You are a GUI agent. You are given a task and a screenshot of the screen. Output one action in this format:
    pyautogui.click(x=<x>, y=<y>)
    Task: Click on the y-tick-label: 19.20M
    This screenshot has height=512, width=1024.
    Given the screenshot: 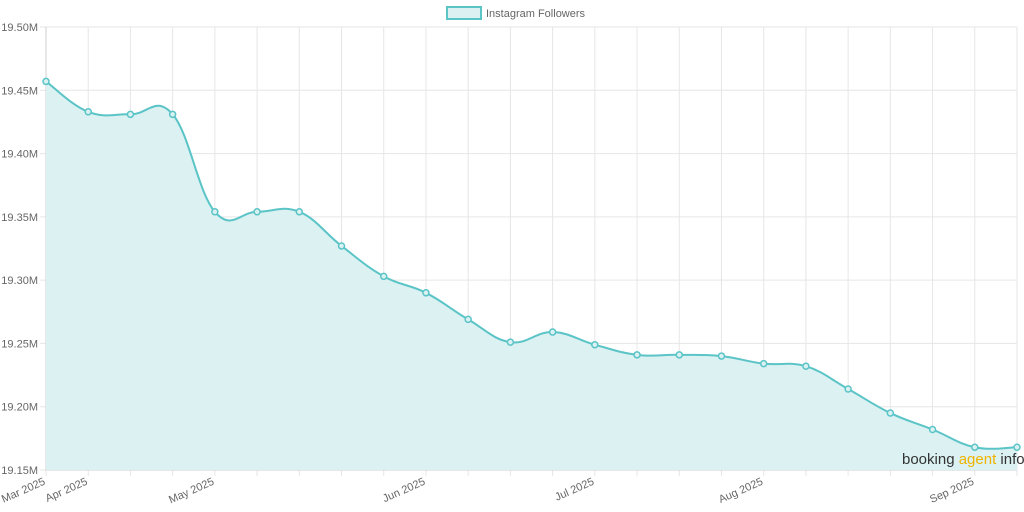 What is the action you would take?
    pyautogui.click(x=19, y=408)
    